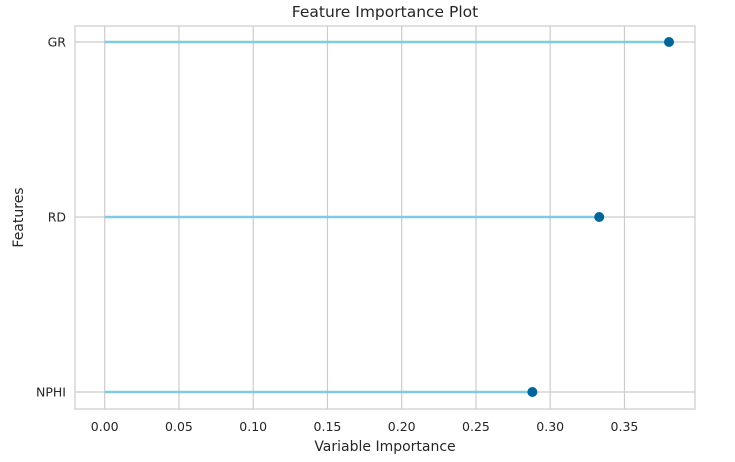 Image resolution: width=735 pixels, height=462 pixels. I want to click on y-axis-label: Features, so click(19, 217).